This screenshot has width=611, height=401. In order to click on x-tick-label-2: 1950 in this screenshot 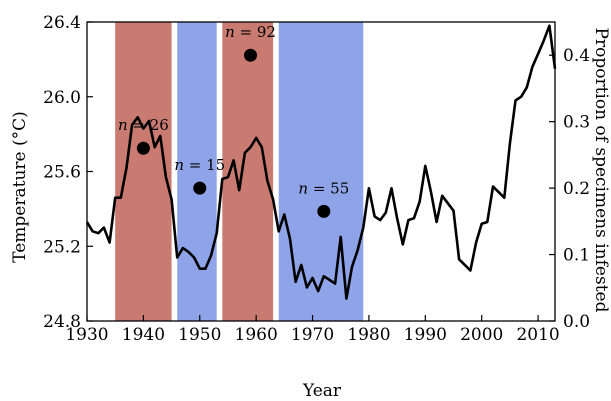, I will do `click(199, 335)`.